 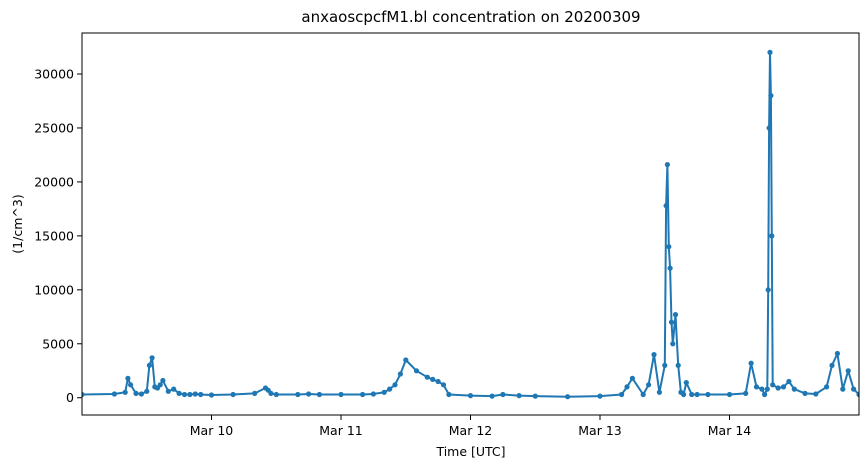 What do you see at coordinates (58, 343) in the screenshot?
I see `y-tick-label: 5000` at bounding box center [58, 343].